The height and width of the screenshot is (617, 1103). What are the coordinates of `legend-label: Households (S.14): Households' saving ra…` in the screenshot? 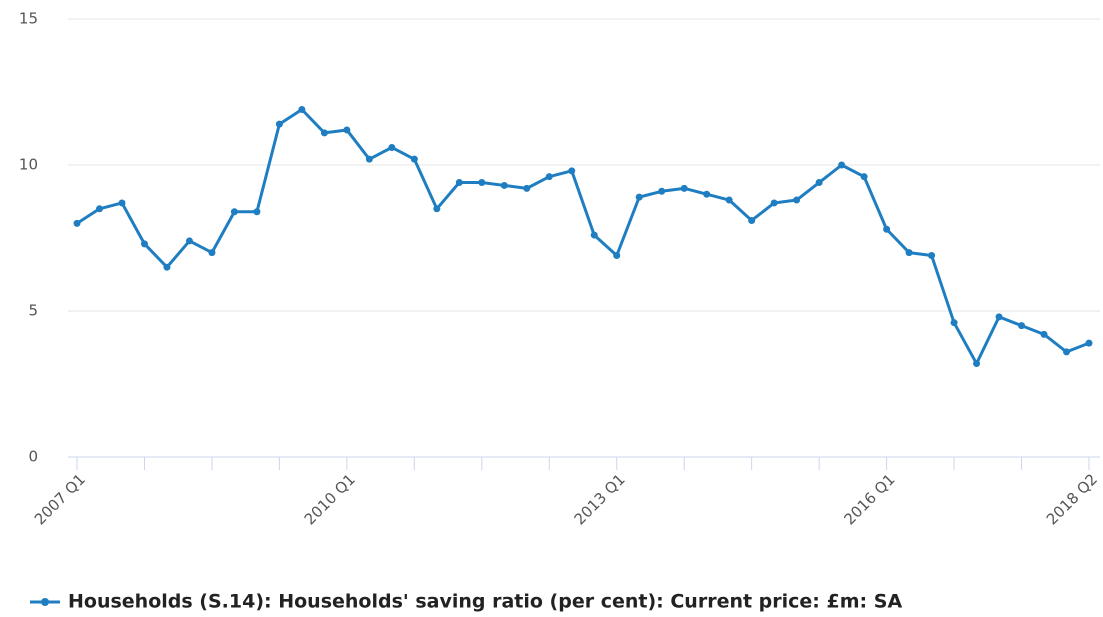 It's located at (485, 602).